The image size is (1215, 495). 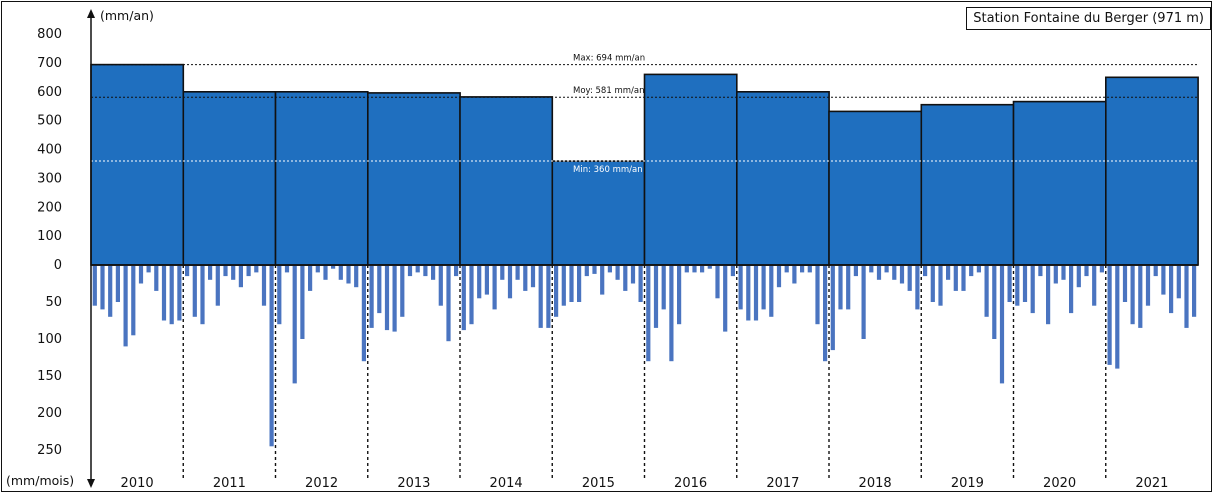 I want to click on monthly-tick-label: 50, so click(x=53, y=302).